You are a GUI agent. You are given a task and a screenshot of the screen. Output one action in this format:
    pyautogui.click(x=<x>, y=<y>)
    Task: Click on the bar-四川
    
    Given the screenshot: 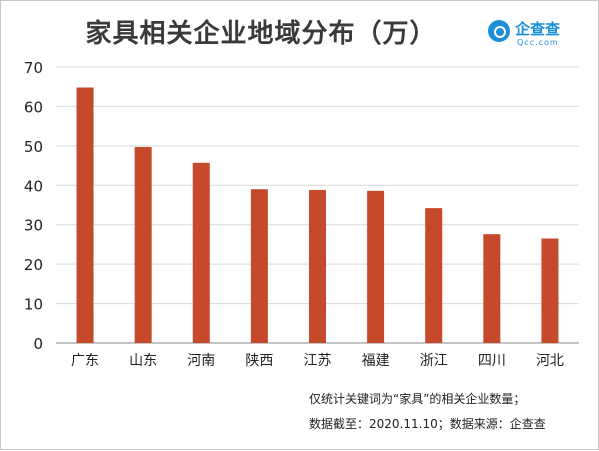 What is the action you would take?
    pyautogui.click(x=492, y=288)
    